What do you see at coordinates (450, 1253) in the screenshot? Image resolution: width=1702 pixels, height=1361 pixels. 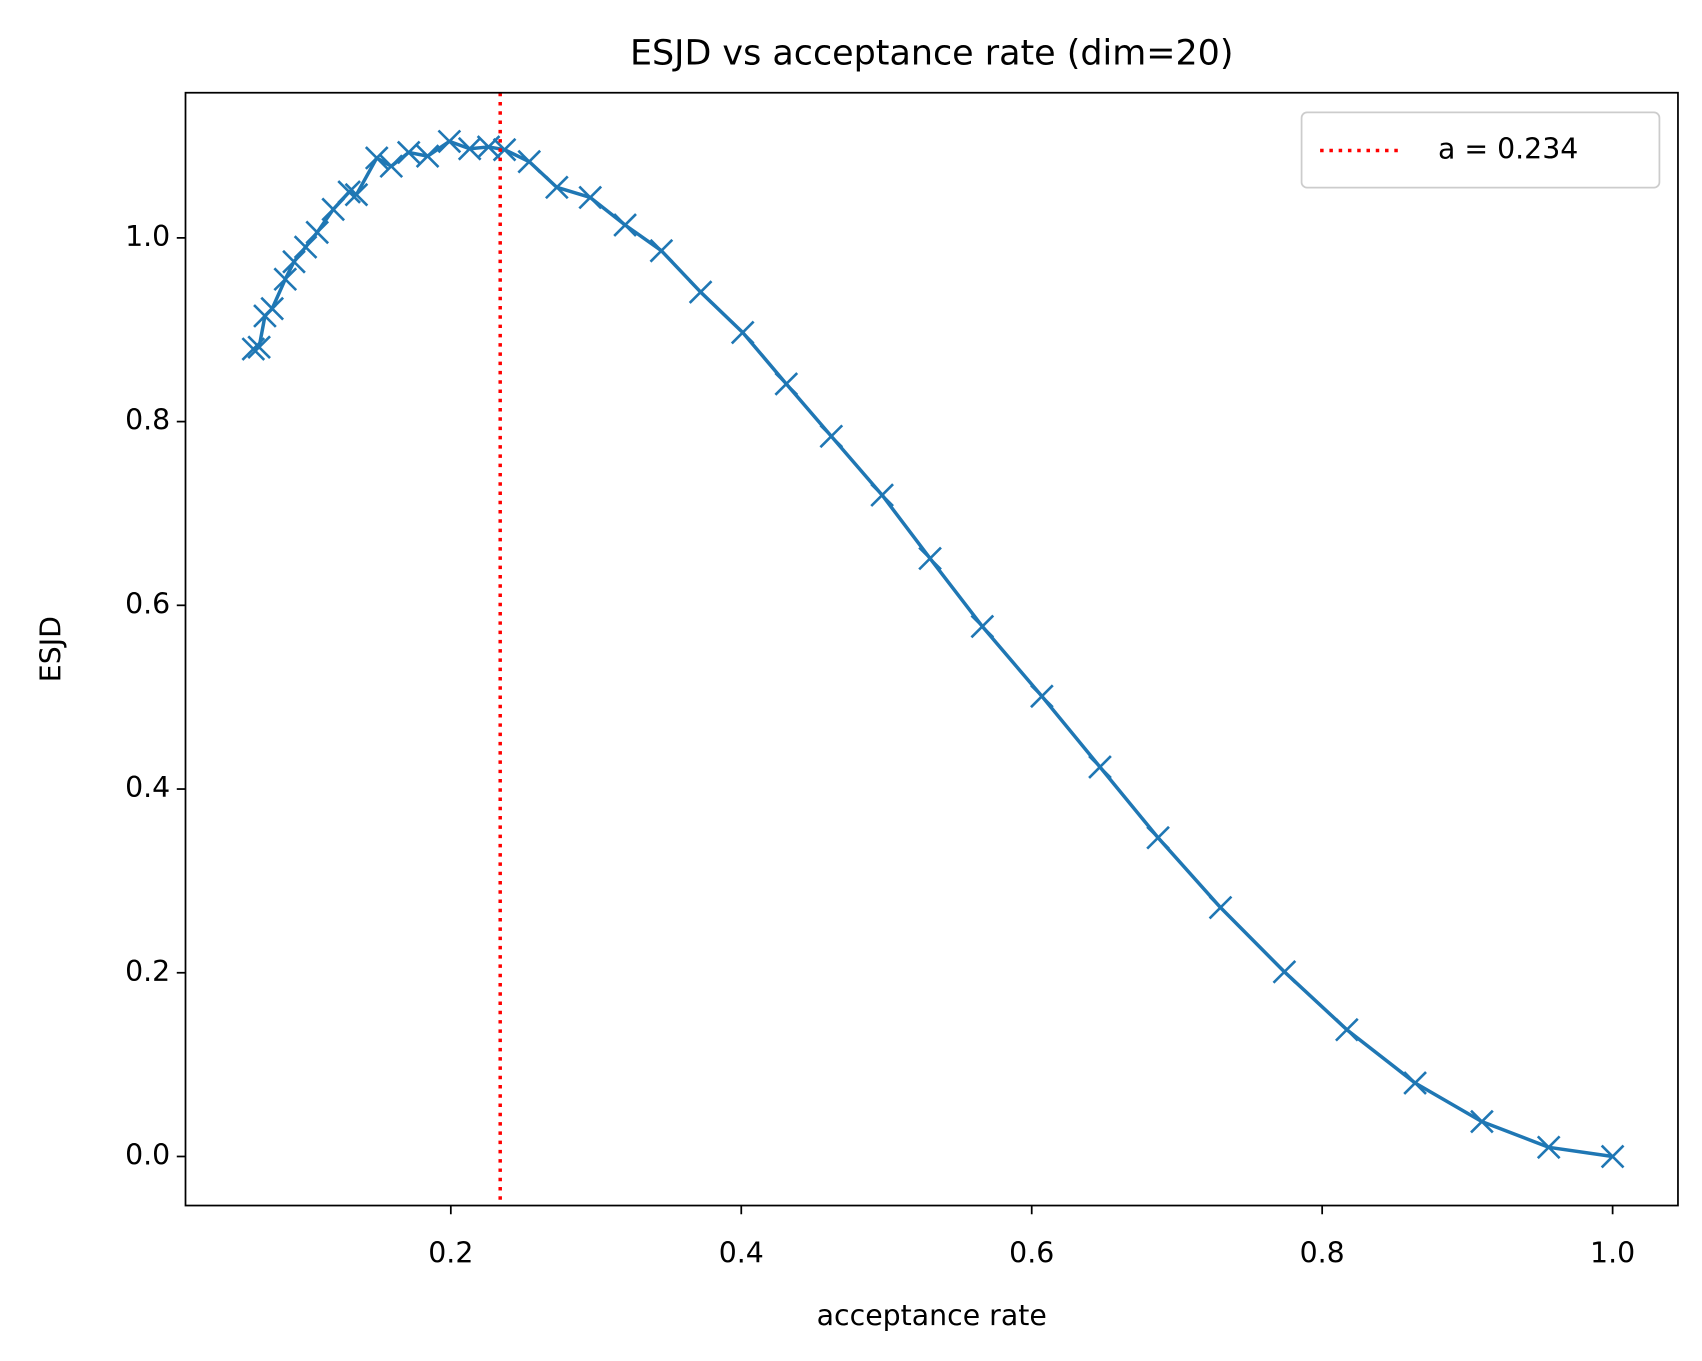 I see `x-tick-label: 0.2` at bounding box center [450, 1253].